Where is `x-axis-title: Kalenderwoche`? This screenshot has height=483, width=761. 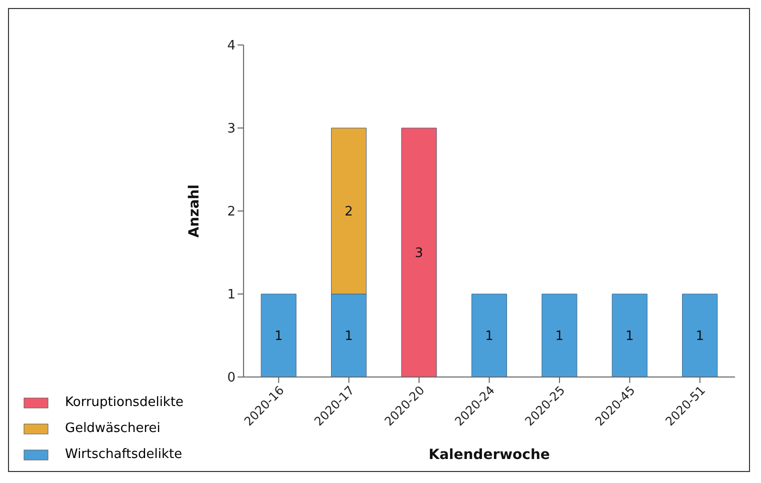
x-axis-title: Kalenderwoche is located at coordinates (489, 455).